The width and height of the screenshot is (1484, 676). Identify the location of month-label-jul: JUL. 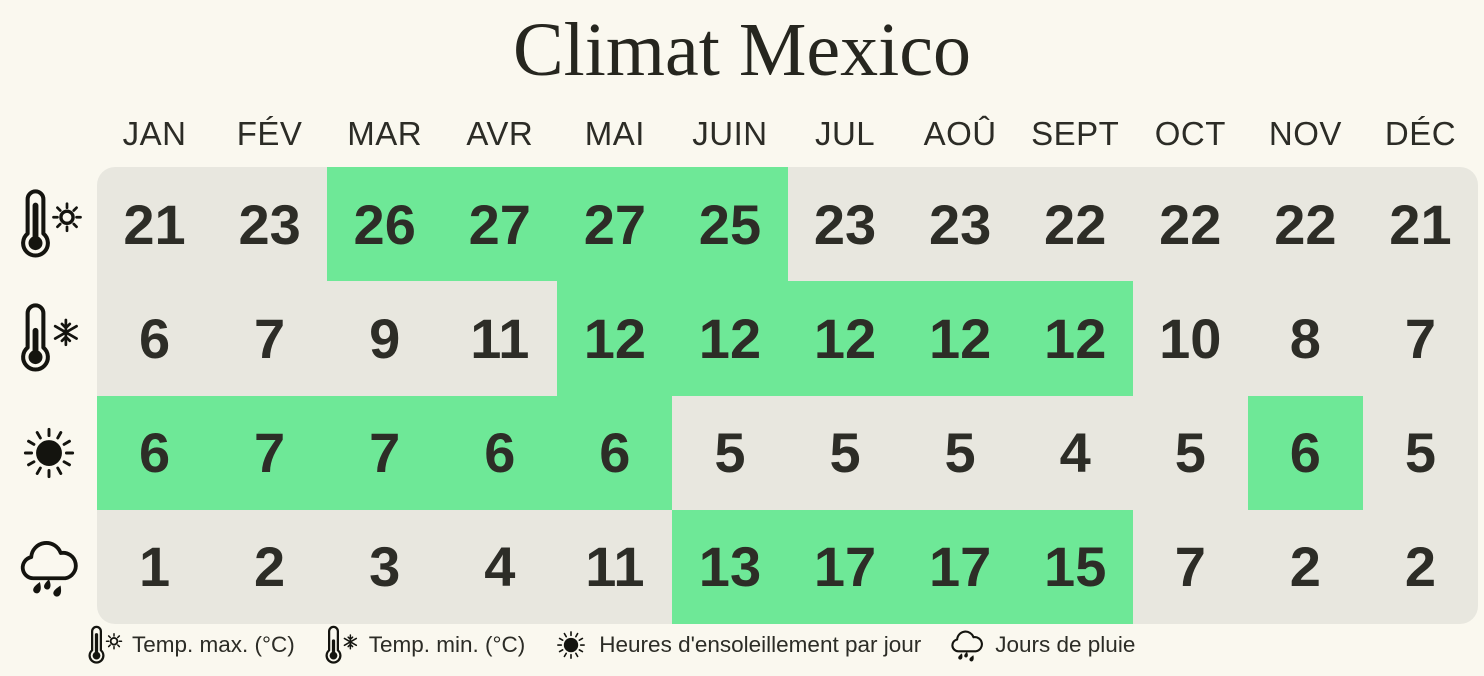
(845, 133).